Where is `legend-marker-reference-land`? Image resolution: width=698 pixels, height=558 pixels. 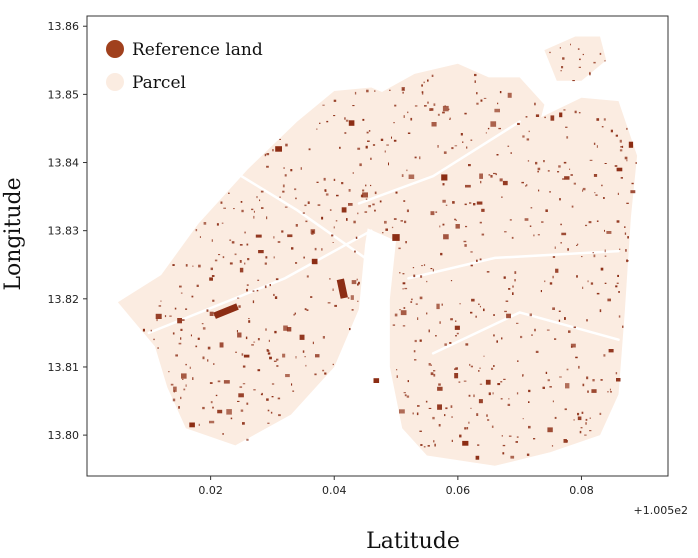 legend-marker-reference-land is located at coordinates (115, 49).